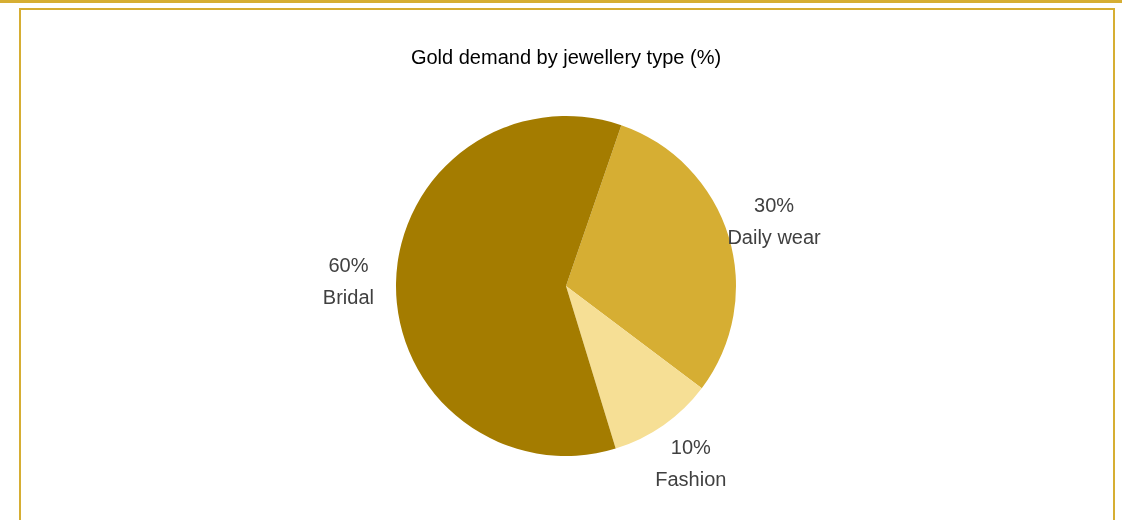 The width and height of the screenshot is (1122, 520). What do you see at coordinates (774, 204) in the screenshot?
I see `data-label: 30%` at bounding box center [774, 204].